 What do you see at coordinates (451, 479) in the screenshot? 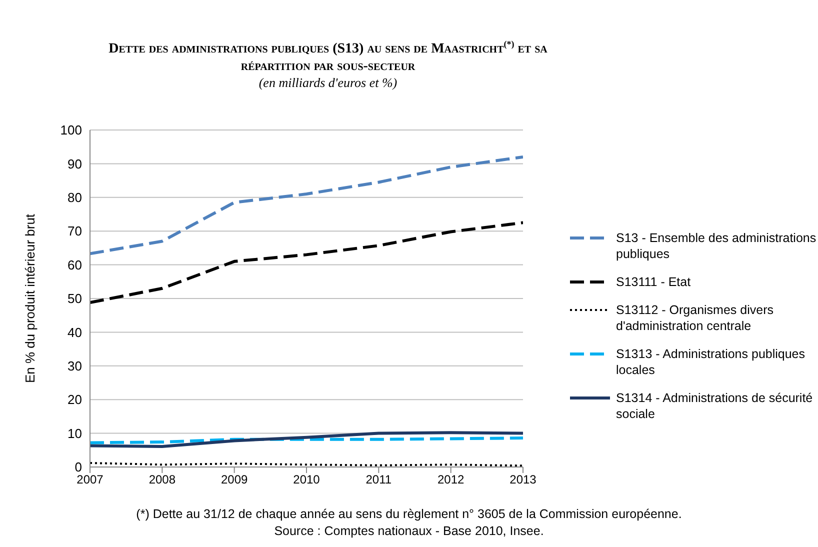
I see `x-tick-label: 2012` at bounding box center [451, 479].